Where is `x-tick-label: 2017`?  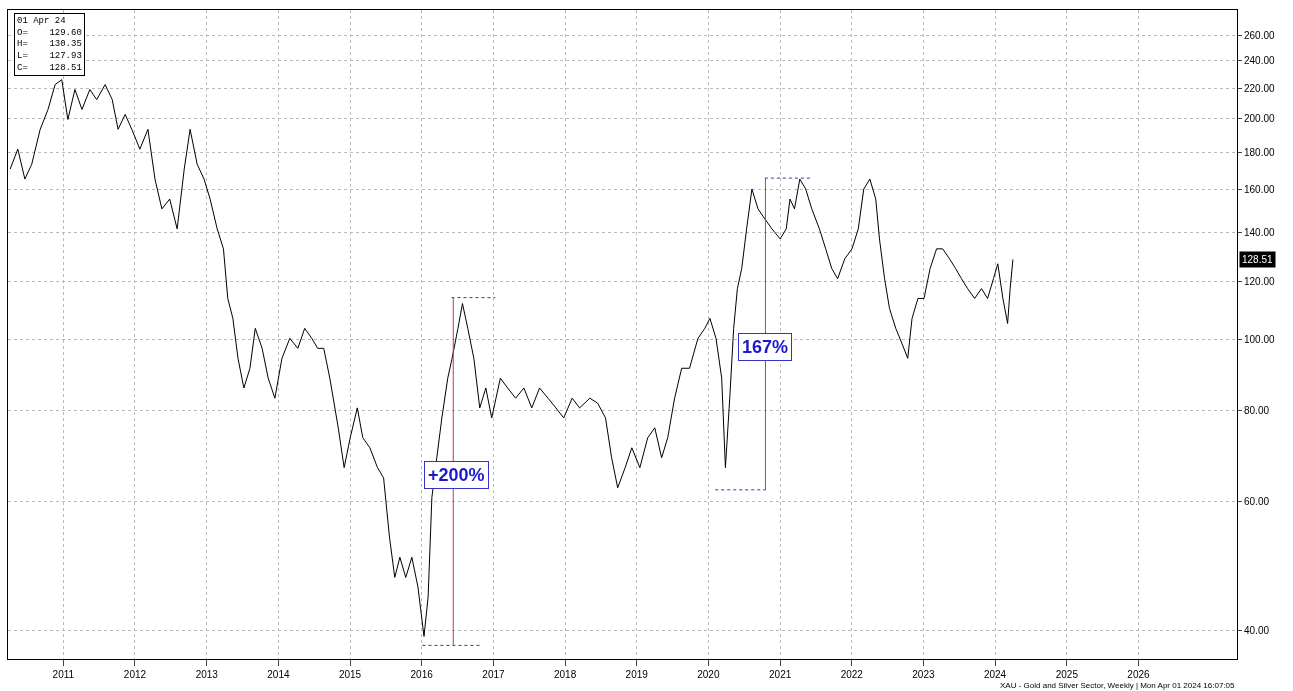 x-tick-label: 2017 is located at coordinates (494, 674).